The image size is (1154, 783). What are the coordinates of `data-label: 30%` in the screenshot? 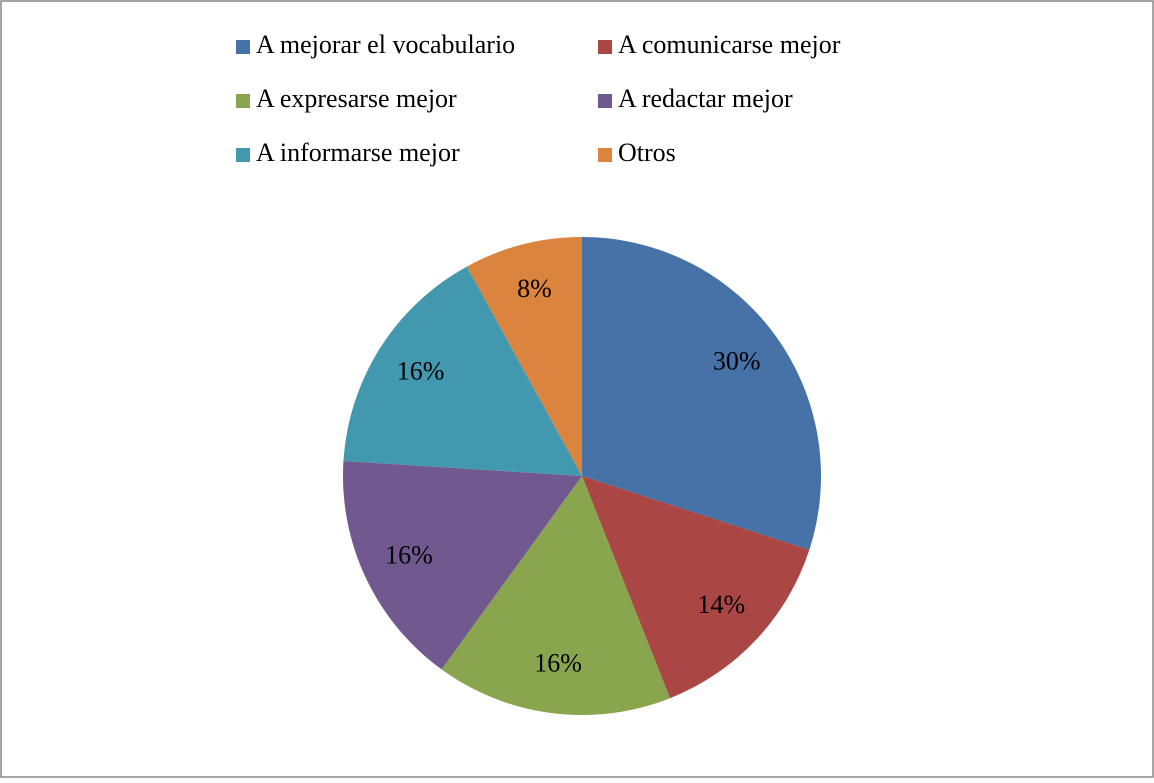 It's located at (737, 361).